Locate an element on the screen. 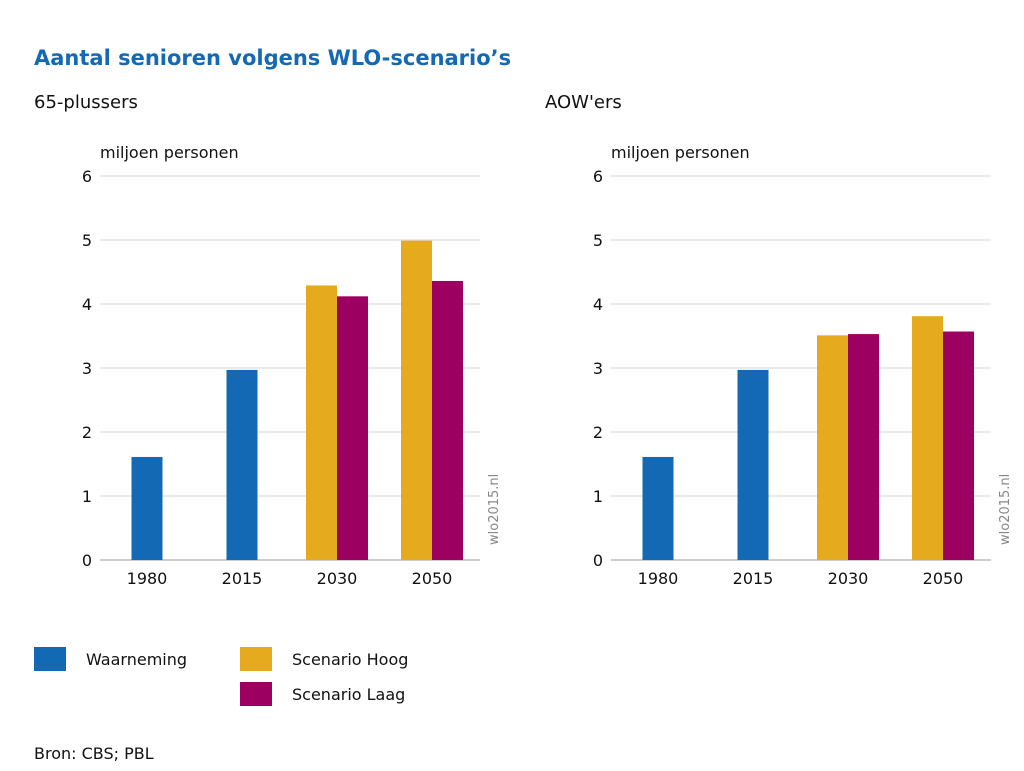  legend-label: Scenario Laag is located at coordinates (349, 694).